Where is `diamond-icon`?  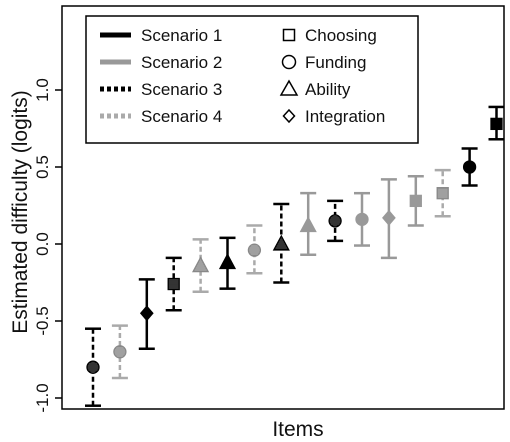 diamond-icon is located at coordinates (289, 116).